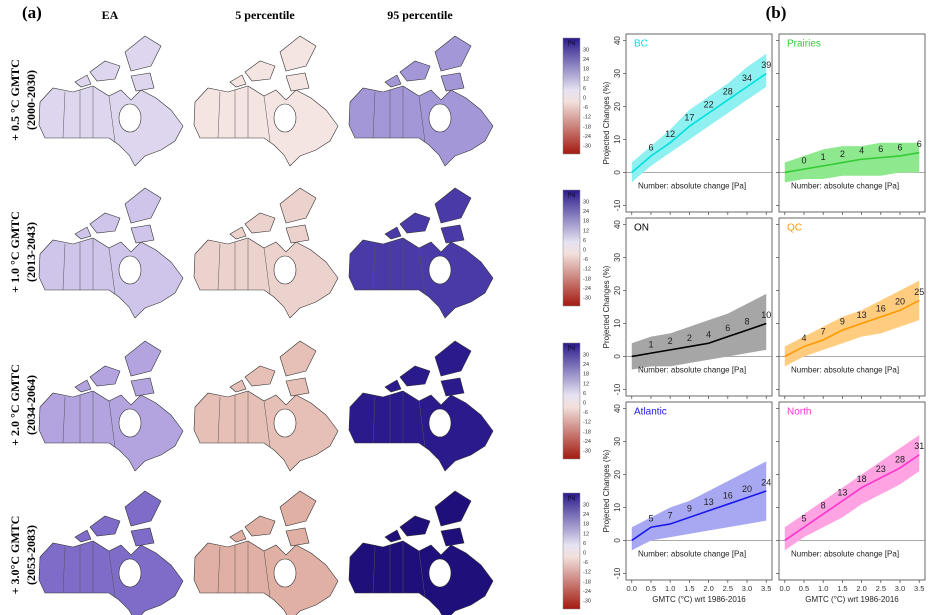 The image size is (931, 615). Describe the element at coordinates (617, 322) in the screenshot. I see `y-tick-label: 10` at that location.